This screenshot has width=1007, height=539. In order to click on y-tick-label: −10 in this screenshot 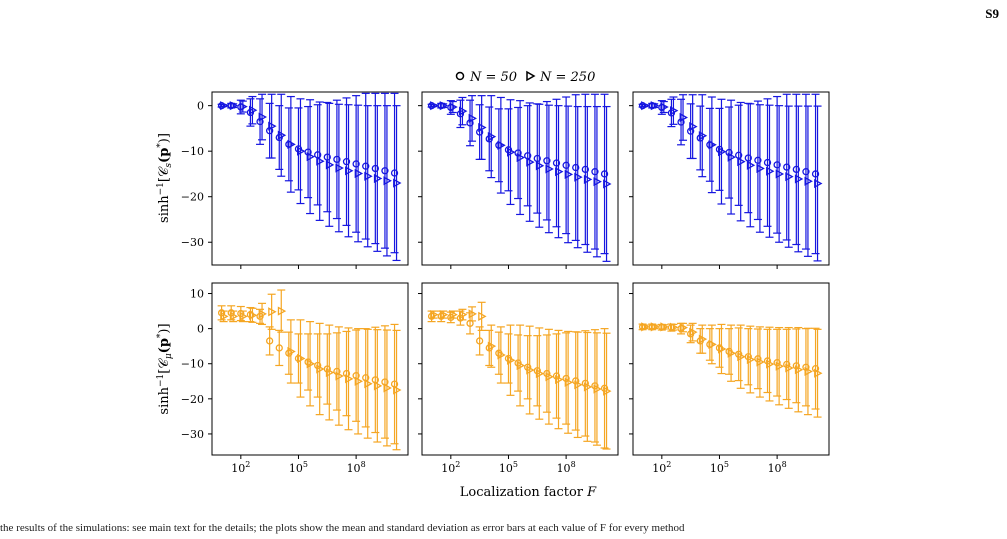, I will do `click(192, 364)`.